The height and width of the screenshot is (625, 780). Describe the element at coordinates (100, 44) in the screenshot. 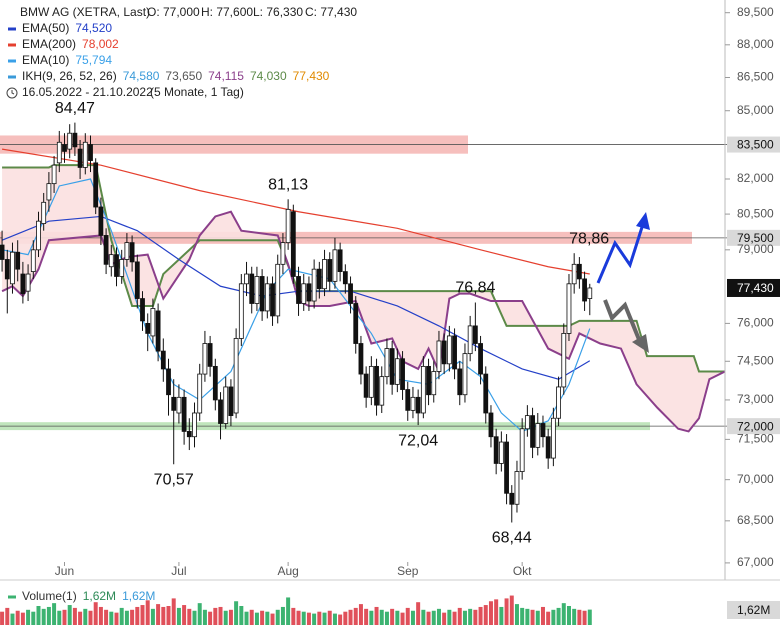

I see `legend-value: 78,002` at that location.